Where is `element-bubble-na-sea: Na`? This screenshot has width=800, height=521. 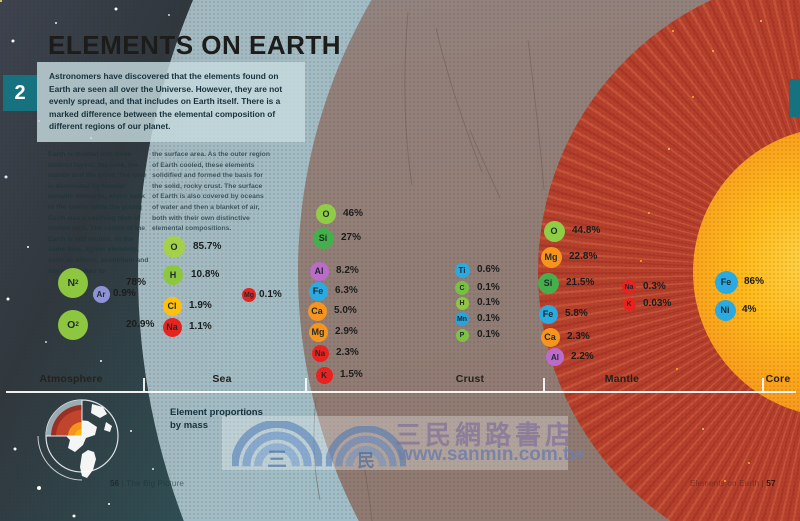
element-bubble-na-sea: Na is located at coordinates (172, 327).